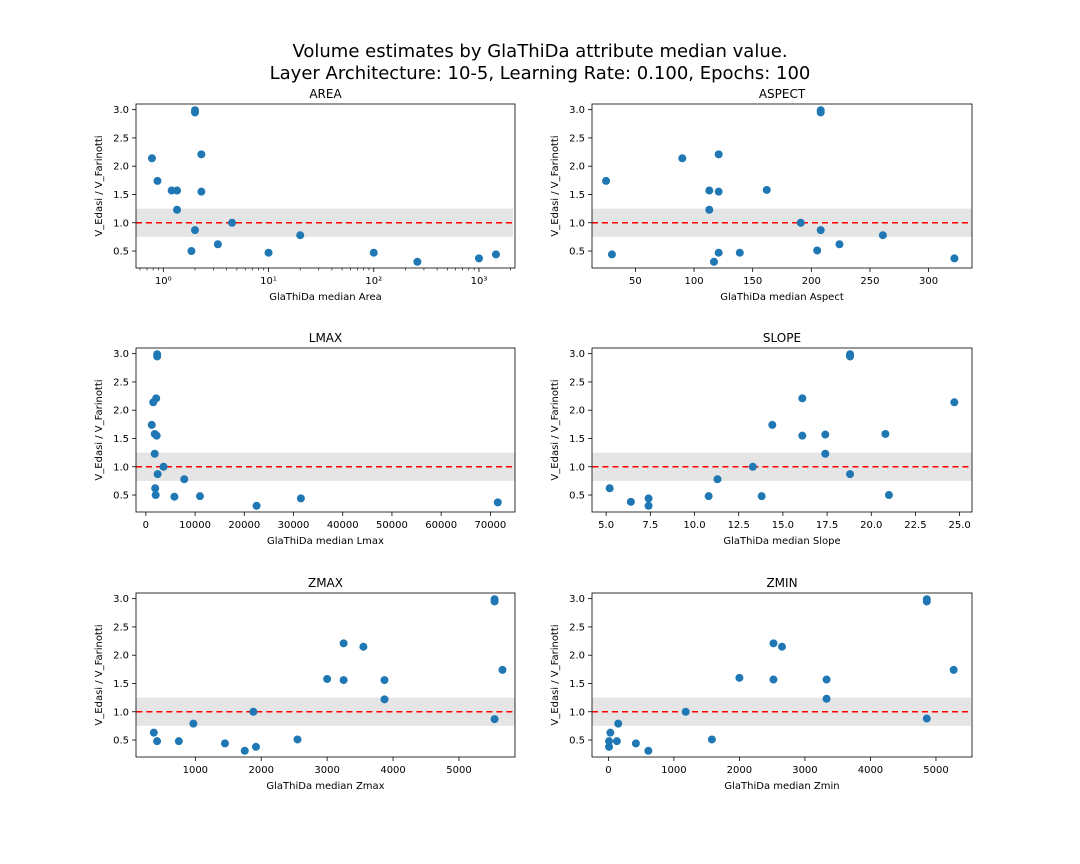  What do you see at coordinates (325, 541) in the screenshot?
I see `x-axis-label: GlaThiDa median Lmax` at bounding box center [325, 541].